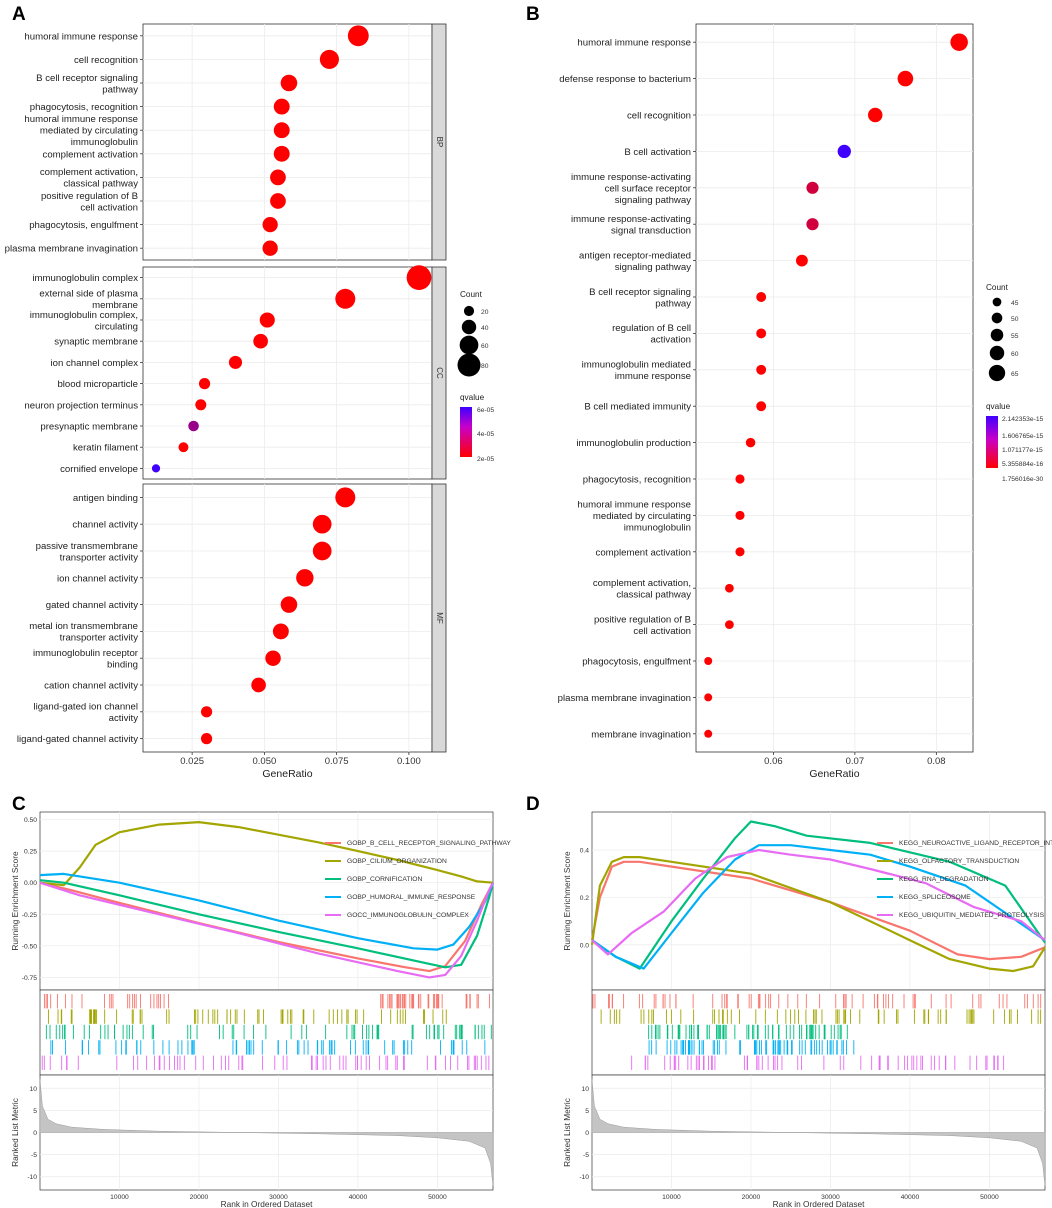  Describe the element at coordinates (585, 850) in the screenshot. I see `y-tick-label: 0.4` at that location.